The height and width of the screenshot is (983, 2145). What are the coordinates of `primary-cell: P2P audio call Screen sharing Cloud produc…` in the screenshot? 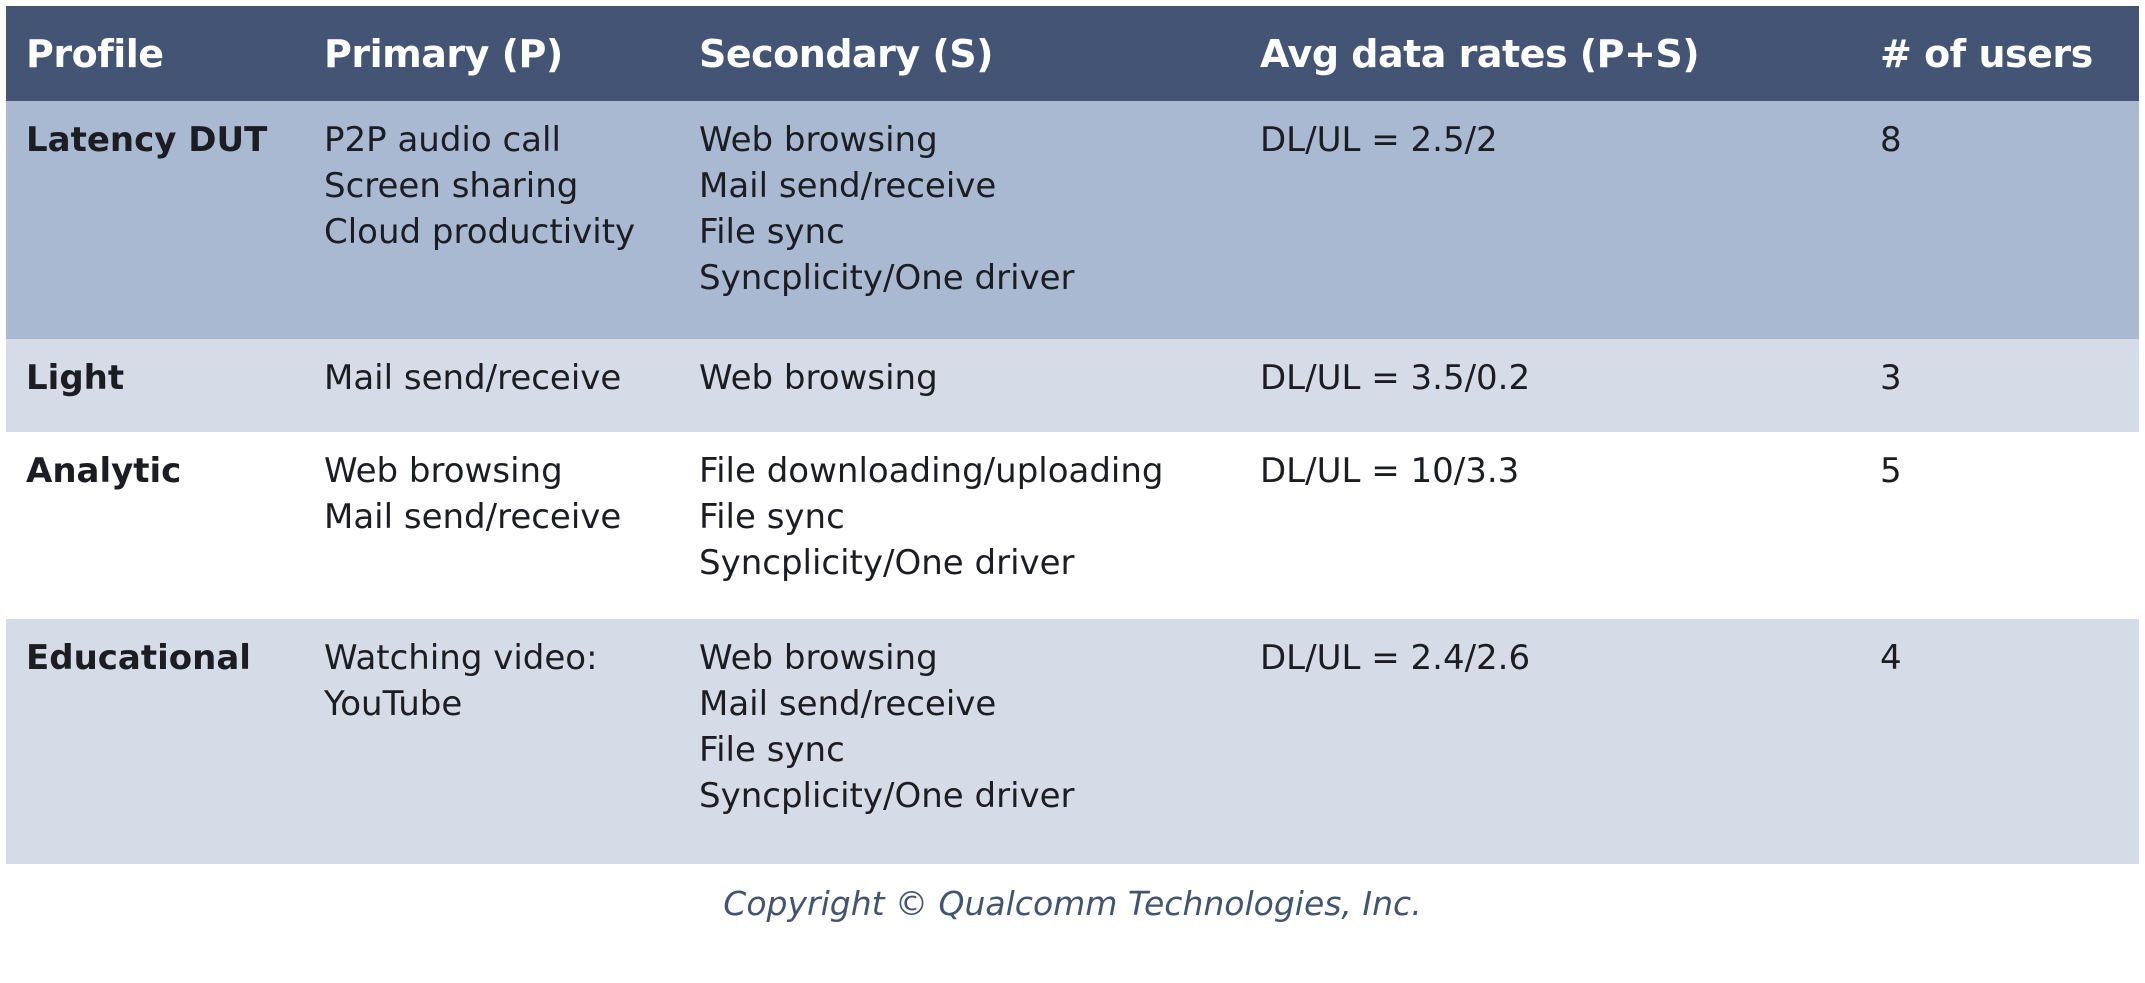 It's located at (491, 220).